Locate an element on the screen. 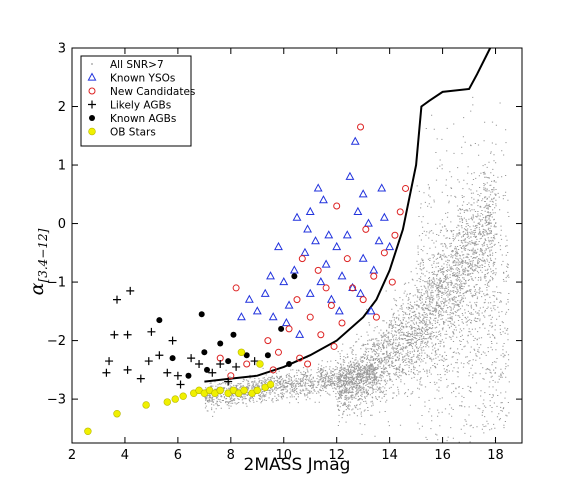 The width and height of the screenshot is (581, 497). x-tick-label: 4 is located at coordinates (125, 455).